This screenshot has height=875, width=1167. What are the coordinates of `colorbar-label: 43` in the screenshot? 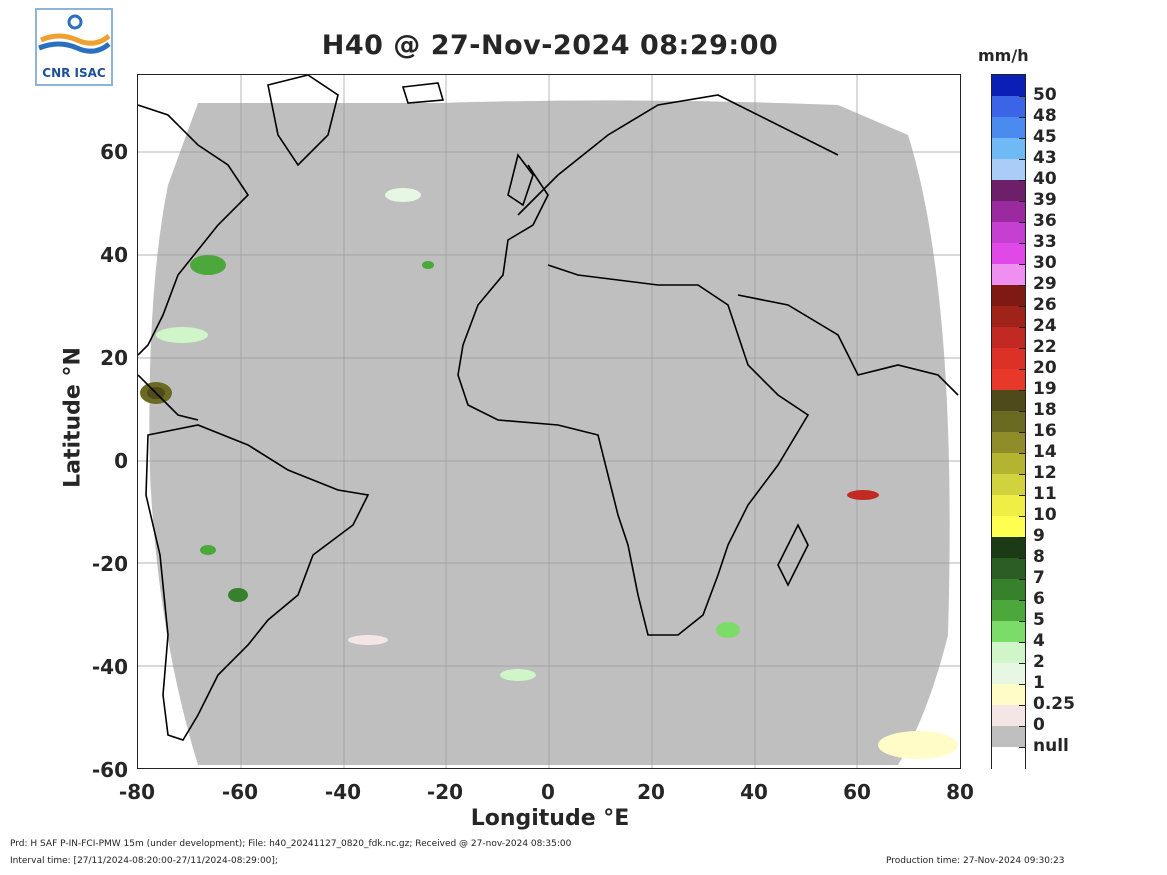 It's located at (1045, 158).